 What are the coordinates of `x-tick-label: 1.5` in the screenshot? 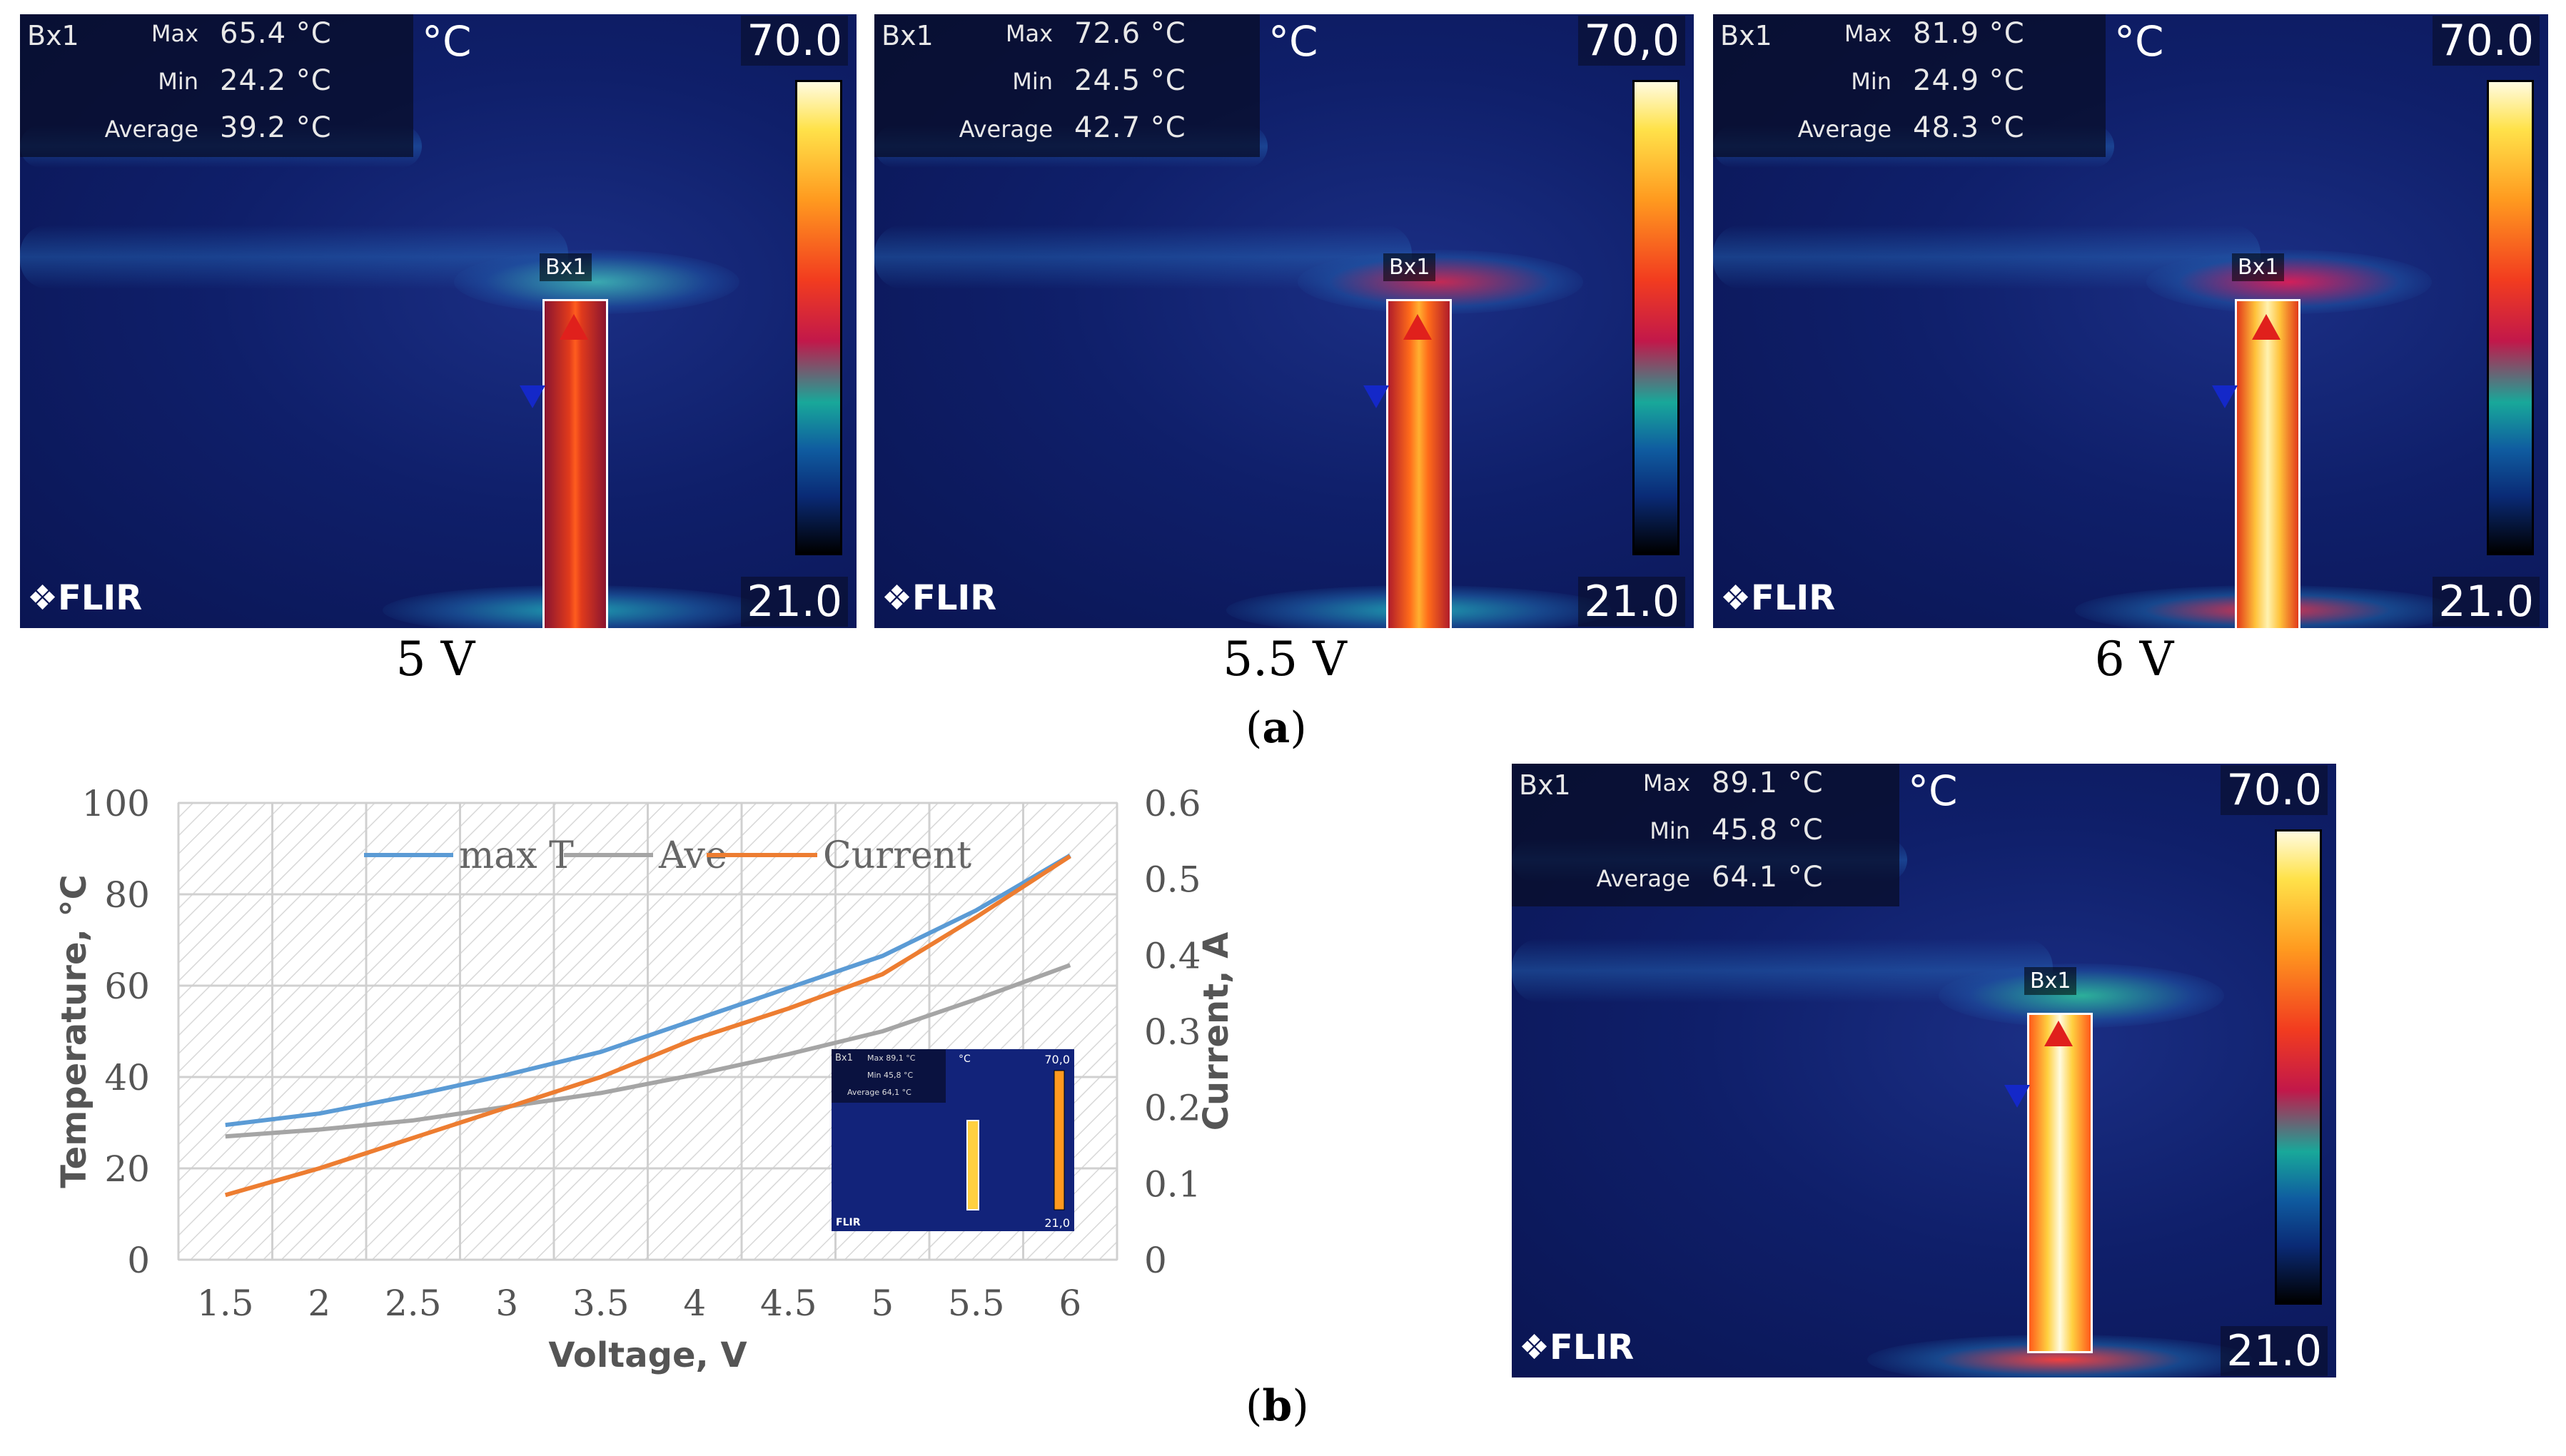 It's located at (226, 1303).